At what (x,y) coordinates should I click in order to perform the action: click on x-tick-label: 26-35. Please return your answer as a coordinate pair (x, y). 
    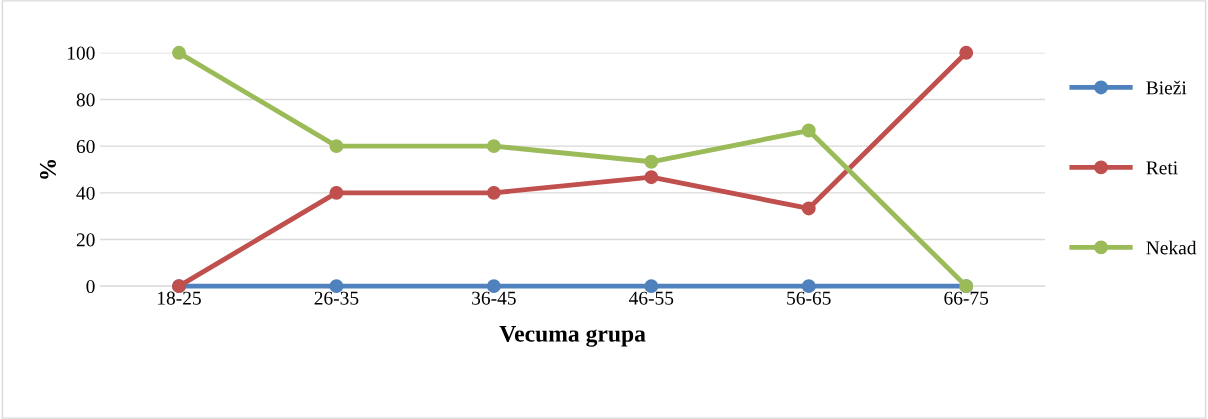
    Looking at the image, I should click on (336, 298).